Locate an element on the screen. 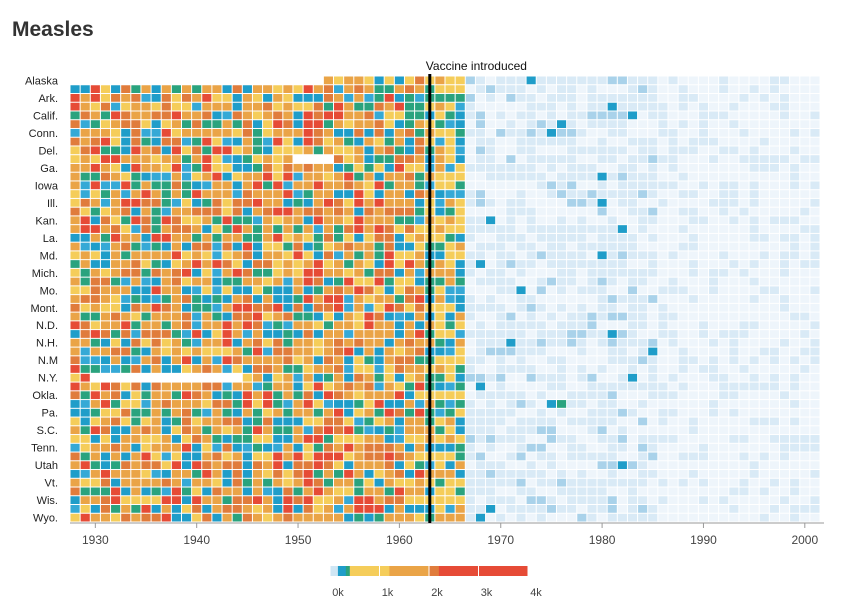 The width and height of the screenshot is (846, 614). legend-label: 3k is located at coordinates (487, 593).